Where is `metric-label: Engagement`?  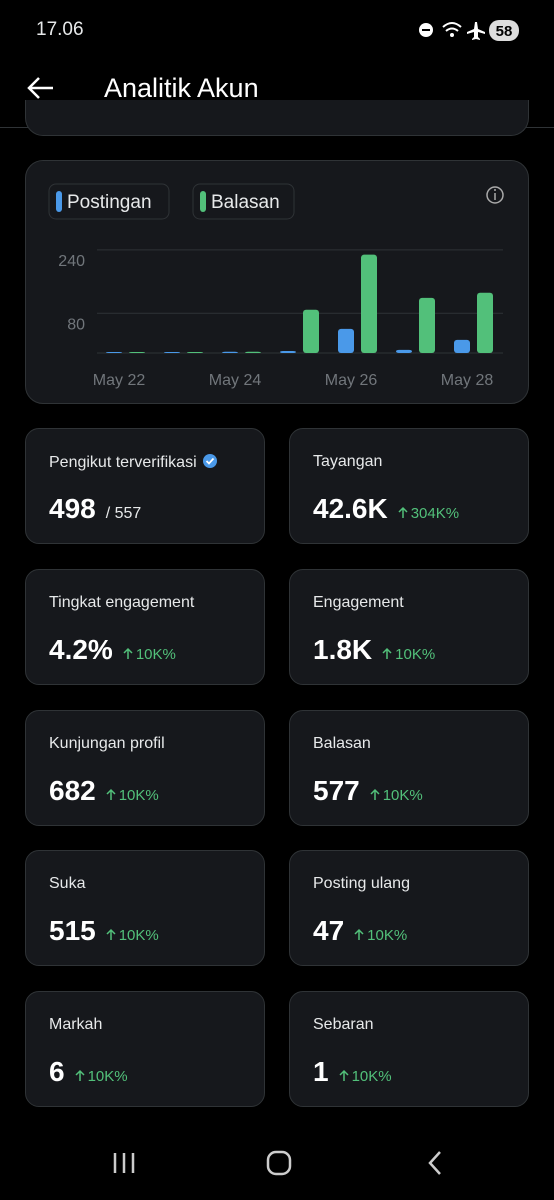 metric-label: Engagement is located at coordinates (358, 603).